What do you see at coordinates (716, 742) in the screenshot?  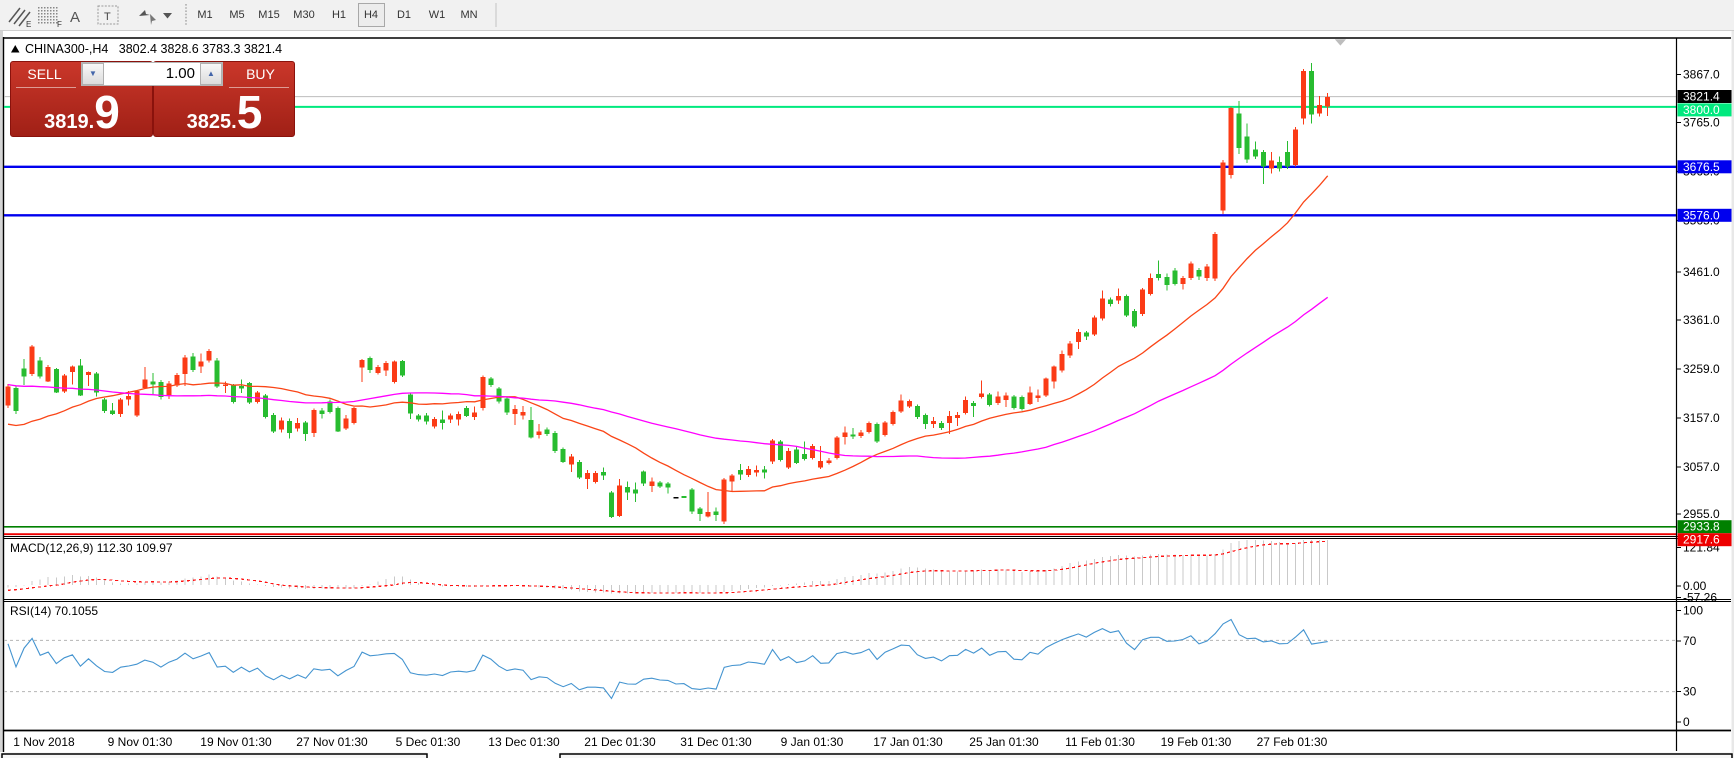 I see `svg-text: 31 Dec 01:30` at bounding box center [716, 742].